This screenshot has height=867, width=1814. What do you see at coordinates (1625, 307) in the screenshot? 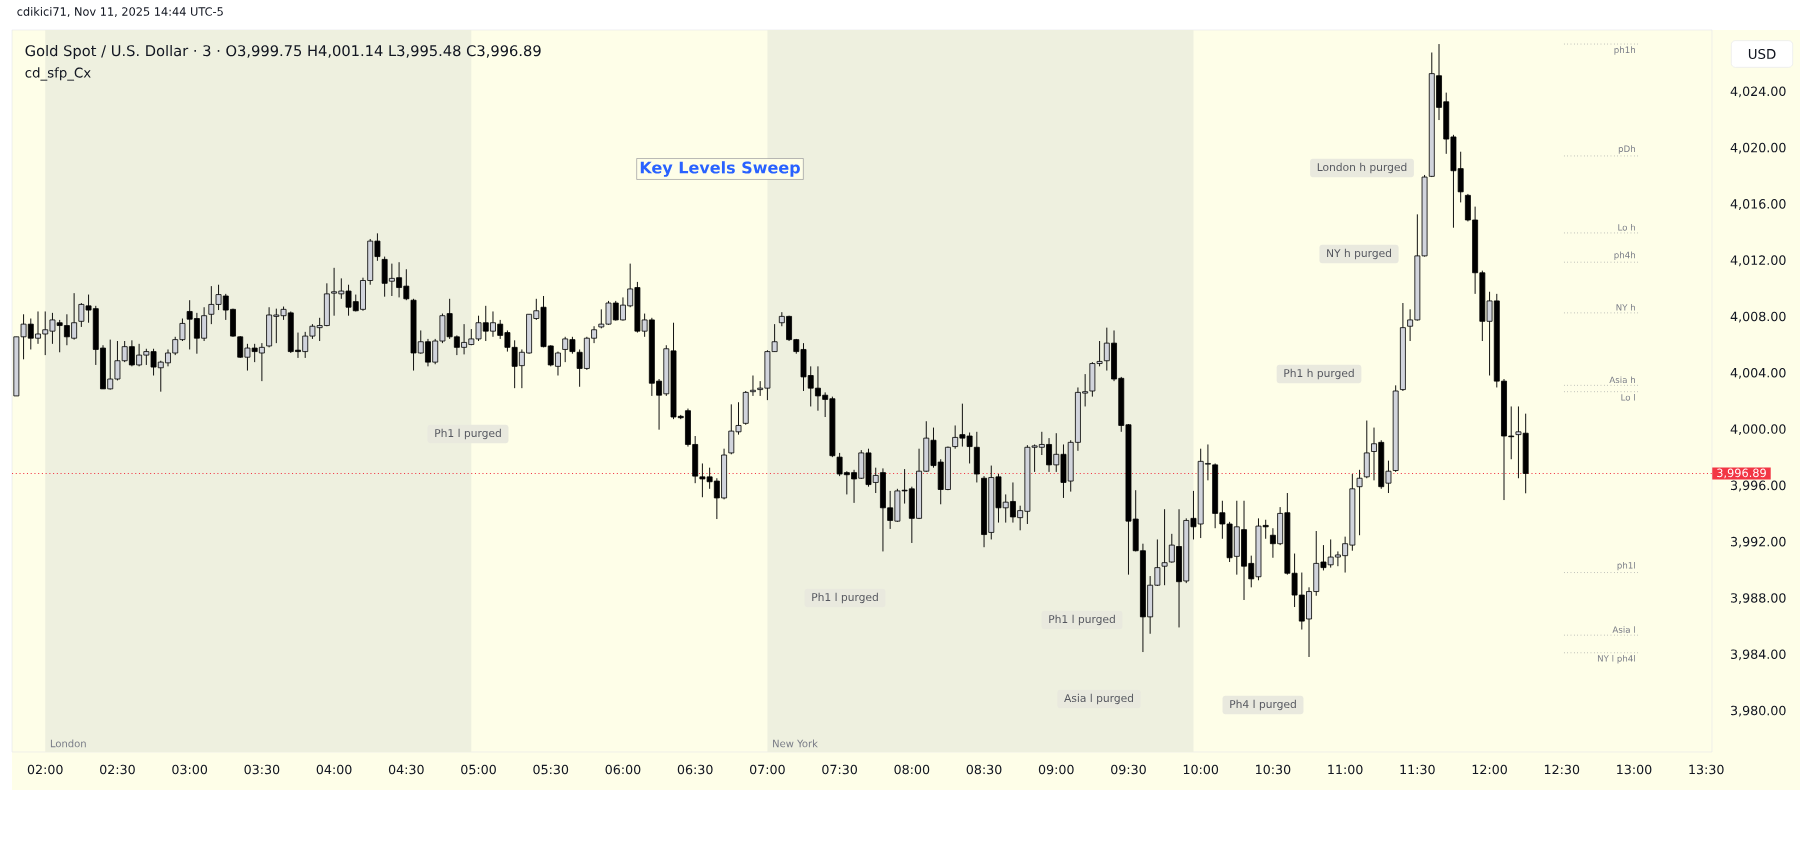
I see `ref-line-label: NY h` at bounding box center [1625, 307].